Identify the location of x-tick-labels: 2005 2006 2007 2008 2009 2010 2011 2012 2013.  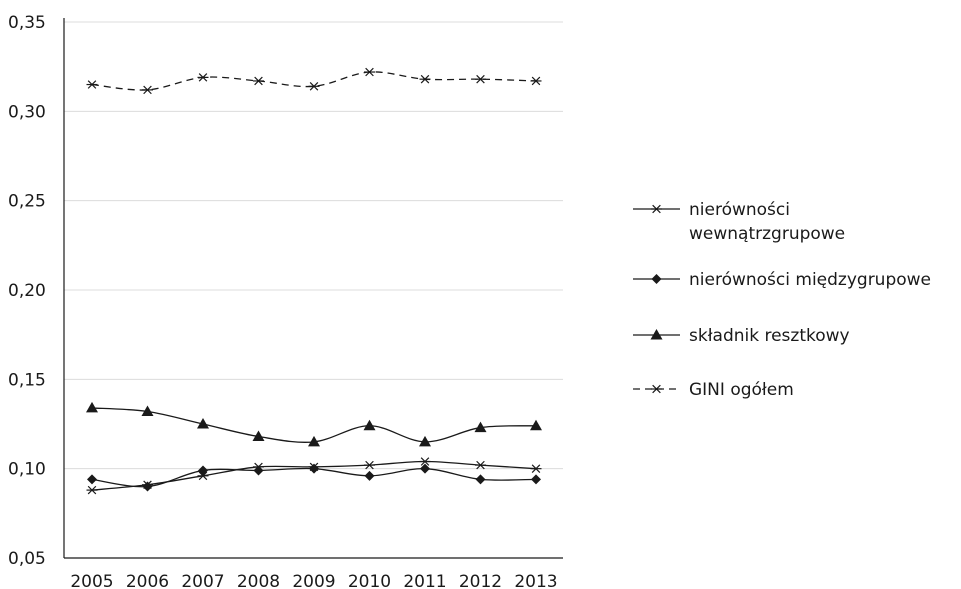
(313, 580).